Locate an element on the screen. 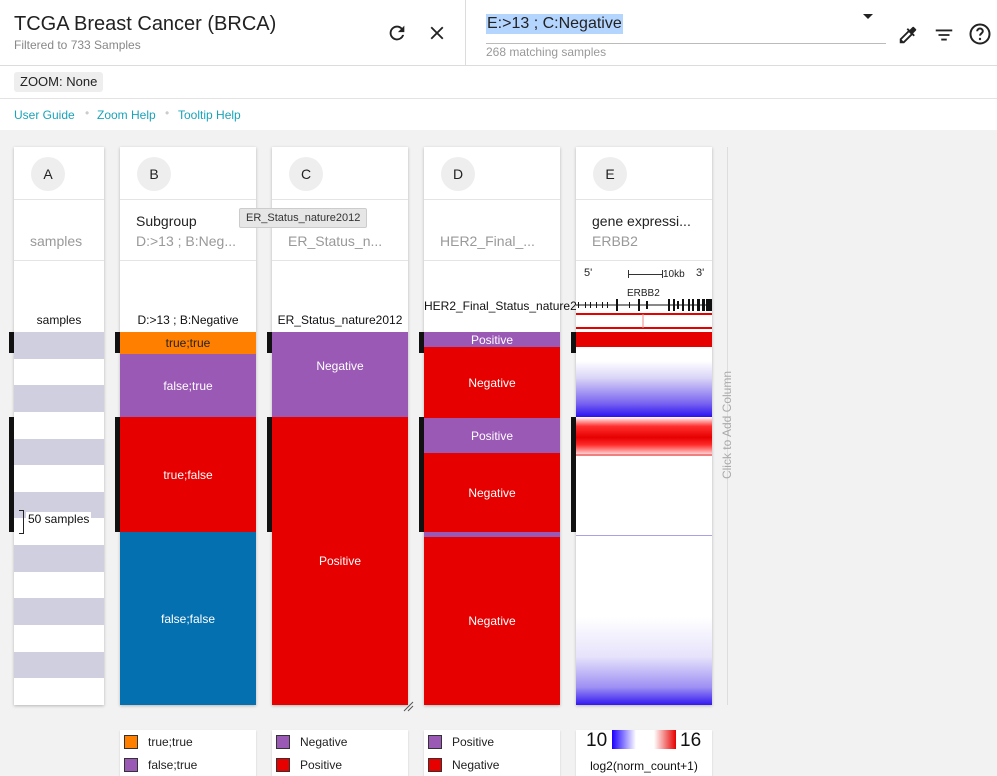 This screenshot has width=997, height=776. search-input: E:>13 ; C:Negative is located at coordinates (554, 24).